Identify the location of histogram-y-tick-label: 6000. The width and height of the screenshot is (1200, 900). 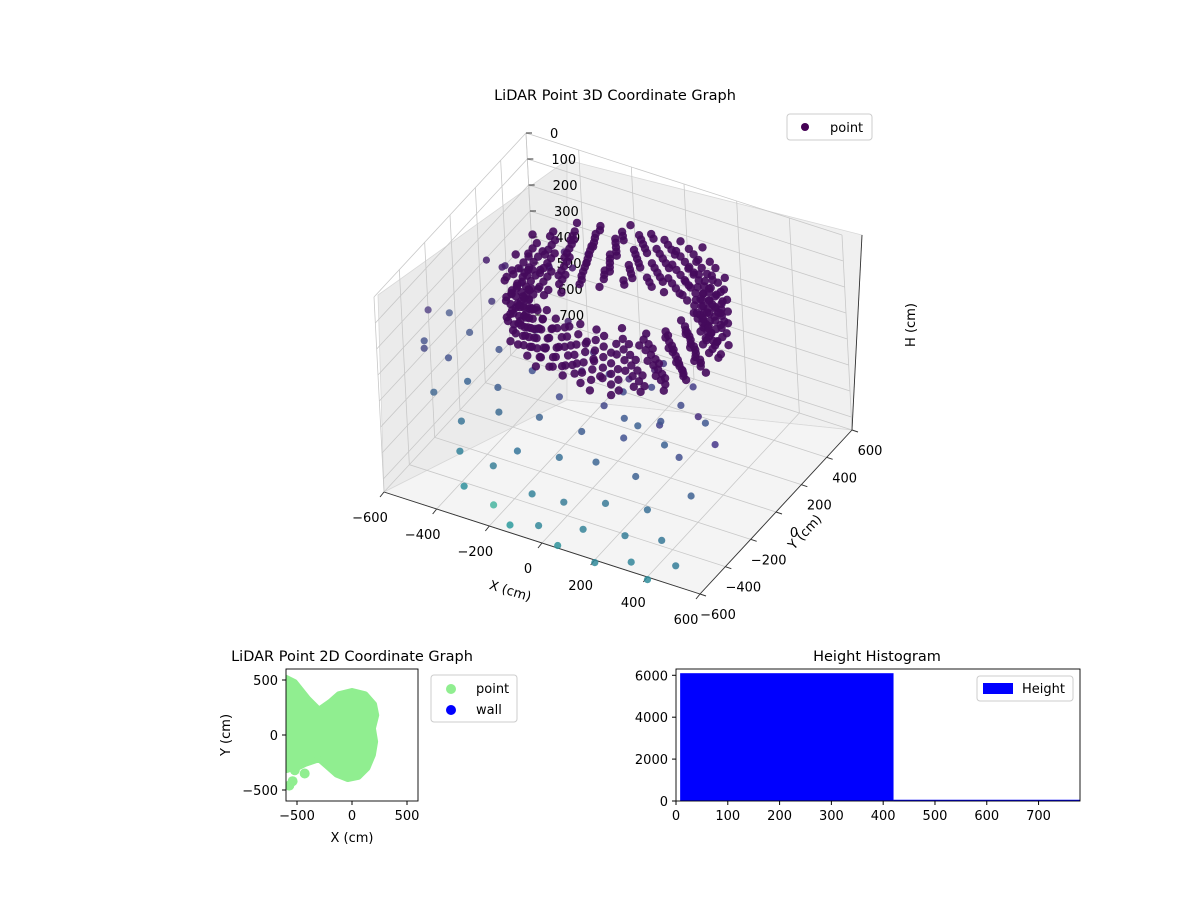
(651, 676).